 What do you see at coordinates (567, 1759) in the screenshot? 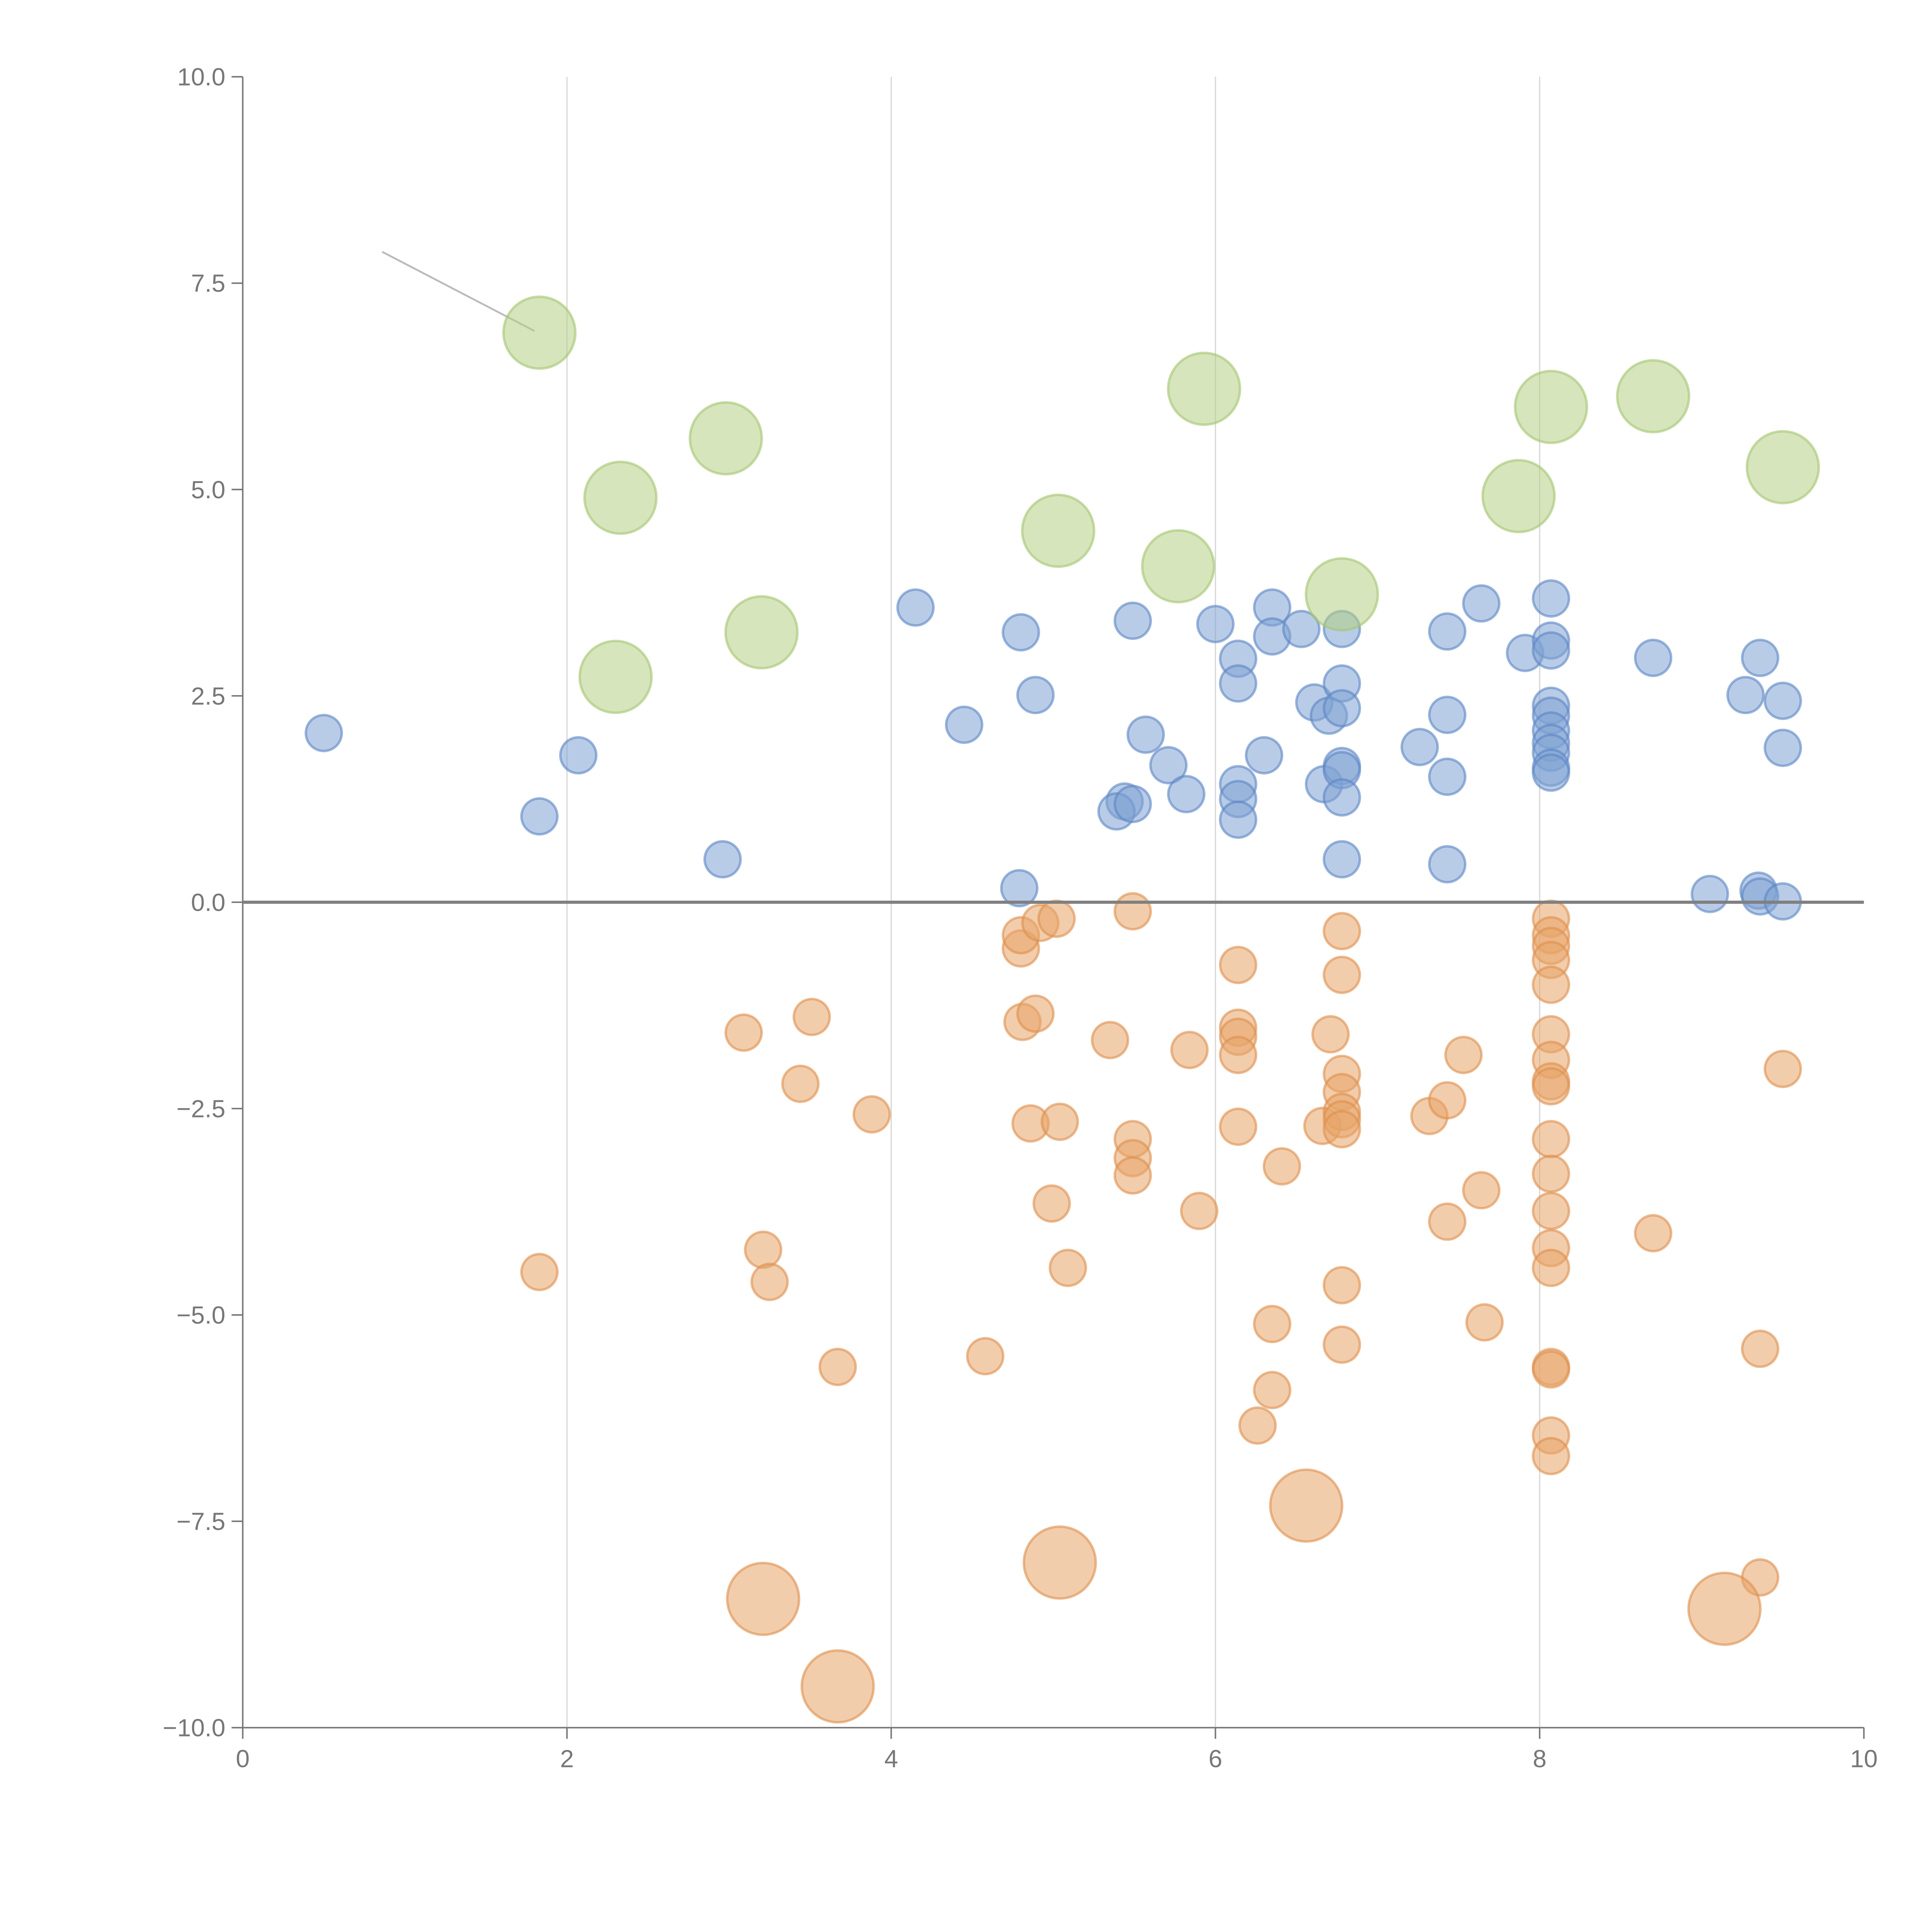
I see `x-tick-label: 2` at bounding box center [567, 1759].